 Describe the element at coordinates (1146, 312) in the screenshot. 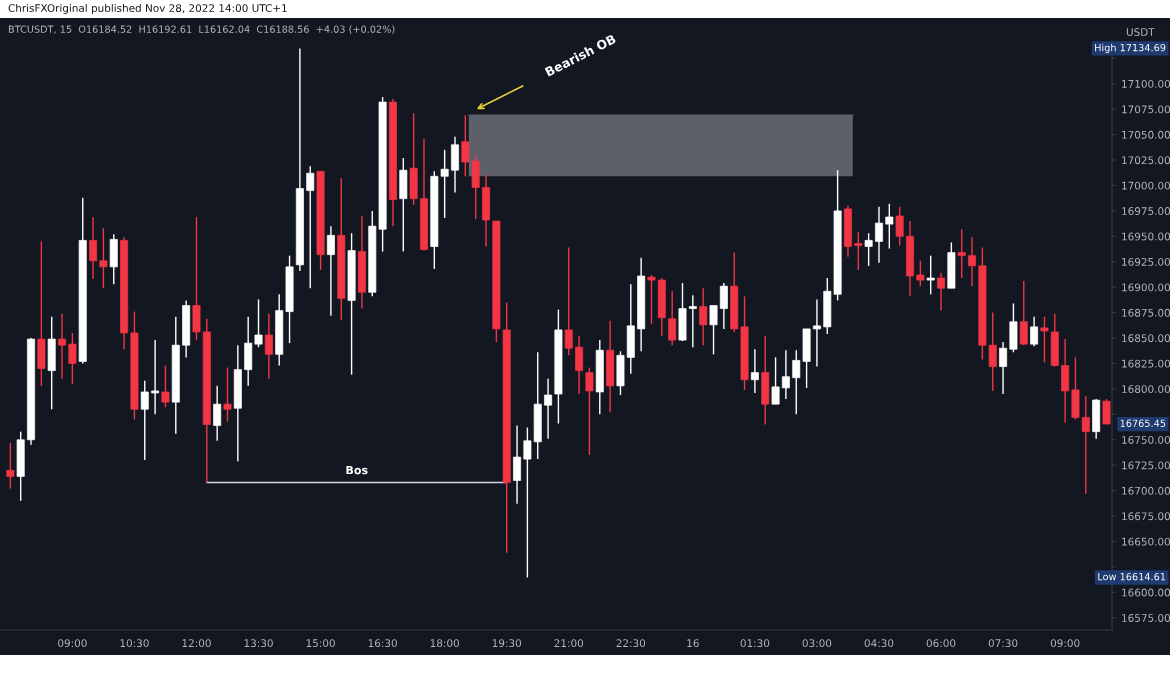

I see `y-tick-label: 16875.00` at that location.